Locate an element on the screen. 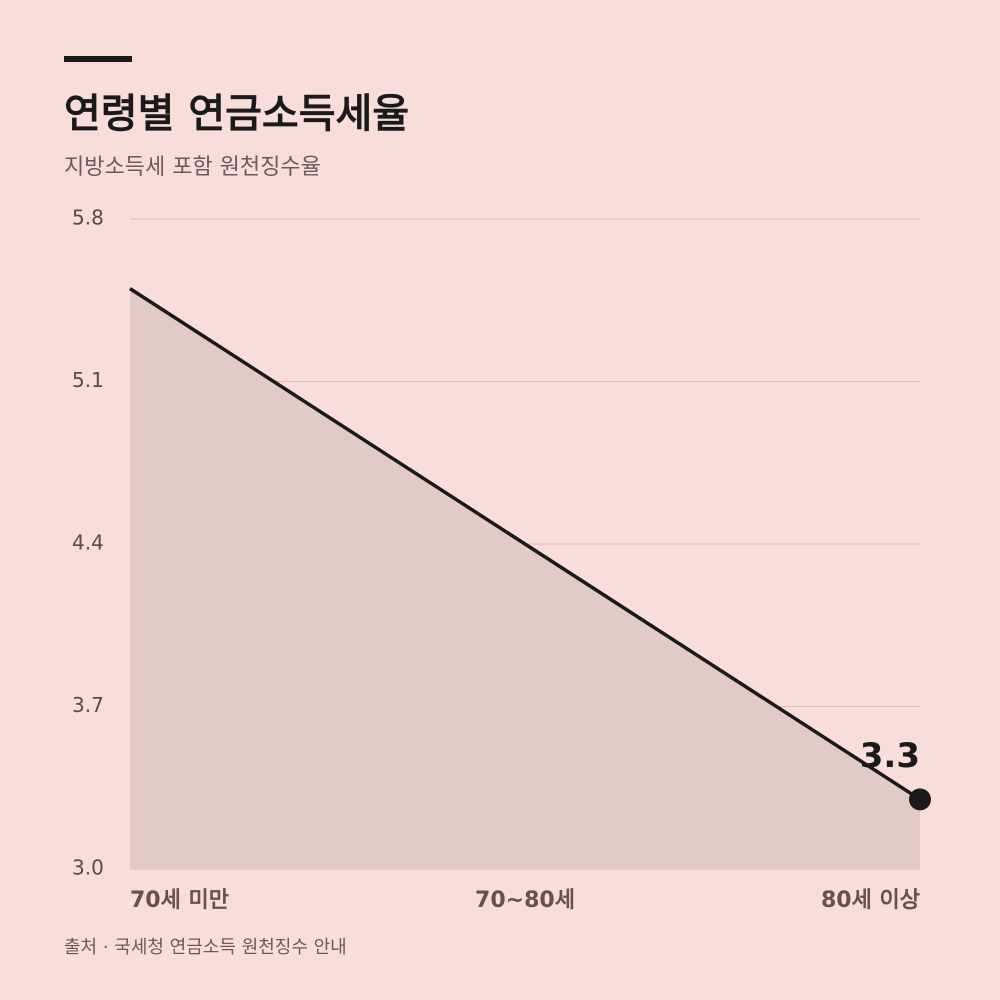  y-tick-label: 3.0 is located at coordinates (88, 868).